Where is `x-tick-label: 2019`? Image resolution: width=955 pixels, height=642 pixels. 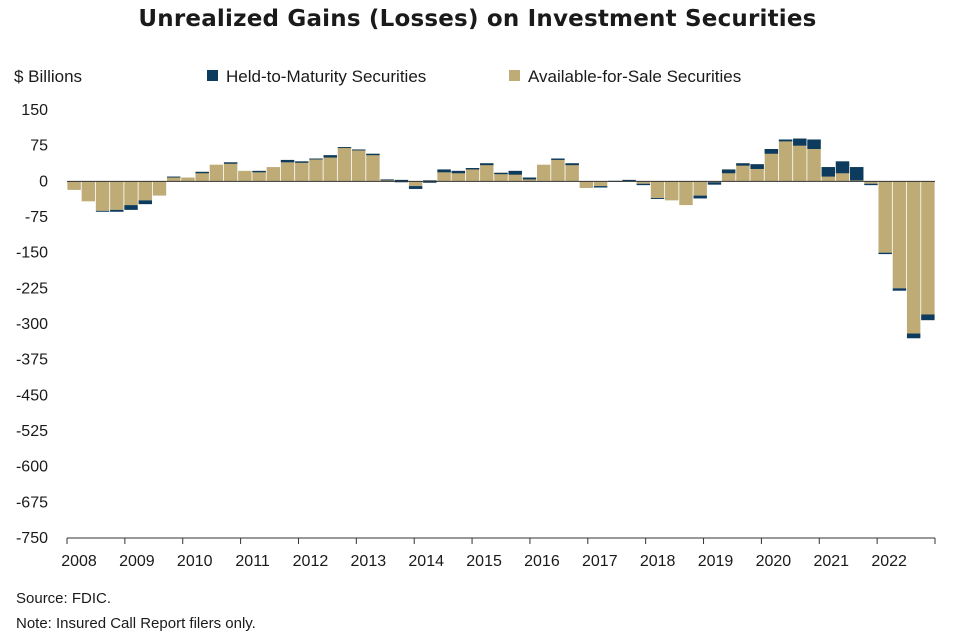
x-tick-label: 2019 is located at coordinates (716, 561).